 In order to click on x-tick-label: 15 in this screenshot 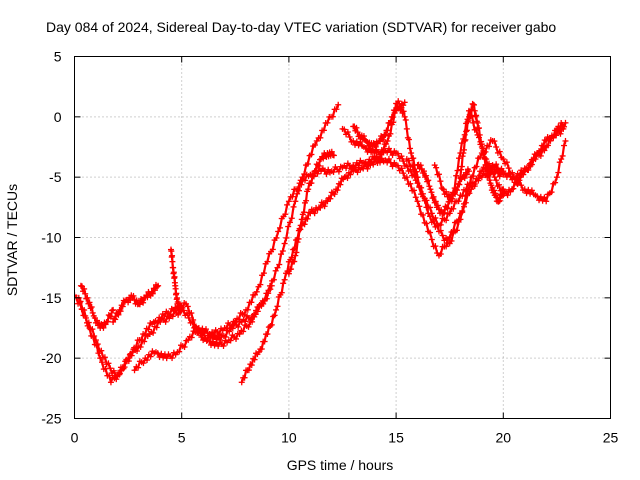, I will do `click(396, 438)`.